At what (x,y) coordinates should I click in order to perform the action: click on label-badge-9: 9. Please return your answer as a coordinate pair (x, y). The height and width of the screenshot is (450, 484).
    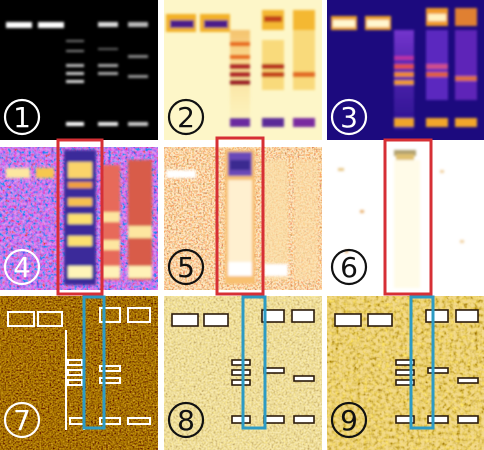
    Looking at the image, I should click on (349, 420).